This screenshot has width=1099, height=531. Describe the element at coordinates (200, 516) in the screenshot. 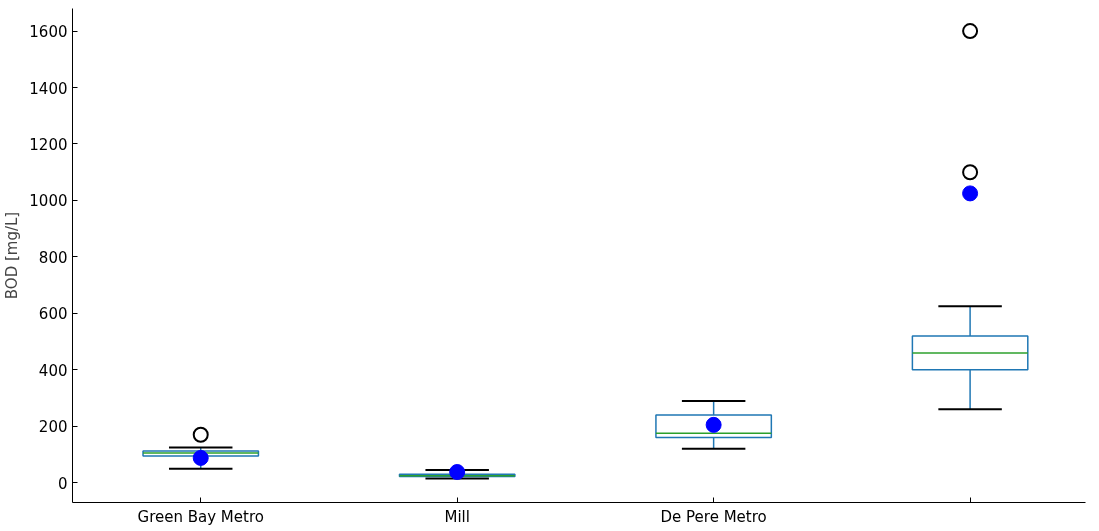

I see `x-tick-label: Green Bay Metro` at that location.